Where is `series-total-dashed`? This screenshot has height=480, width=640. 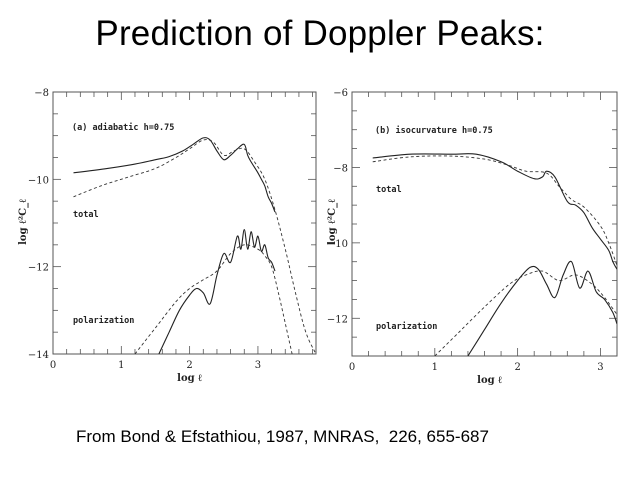
series-total-dashed is located at coordinates (494, 210).